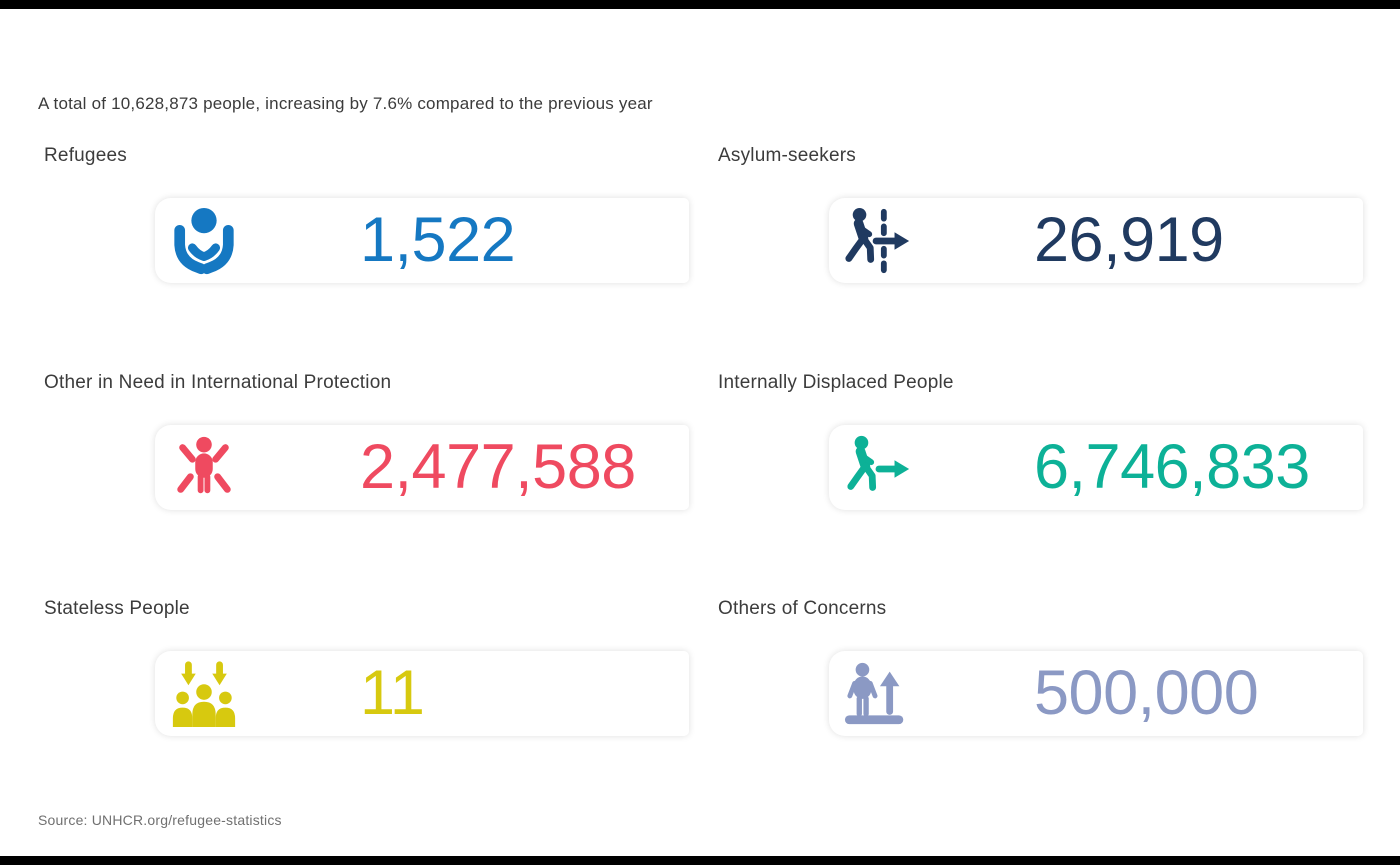 The height and width of the screenshot is (865, 1400). I want to click on stat-card: 1,522, so click(422, 240).